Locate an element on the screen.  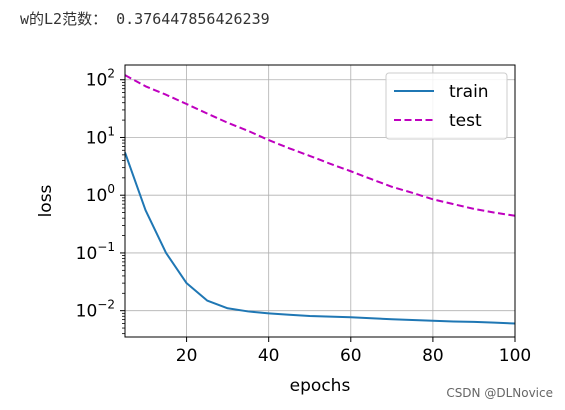
output-text: w的L2范数： 0.376447856426239 is located at coordinates (145, 19).